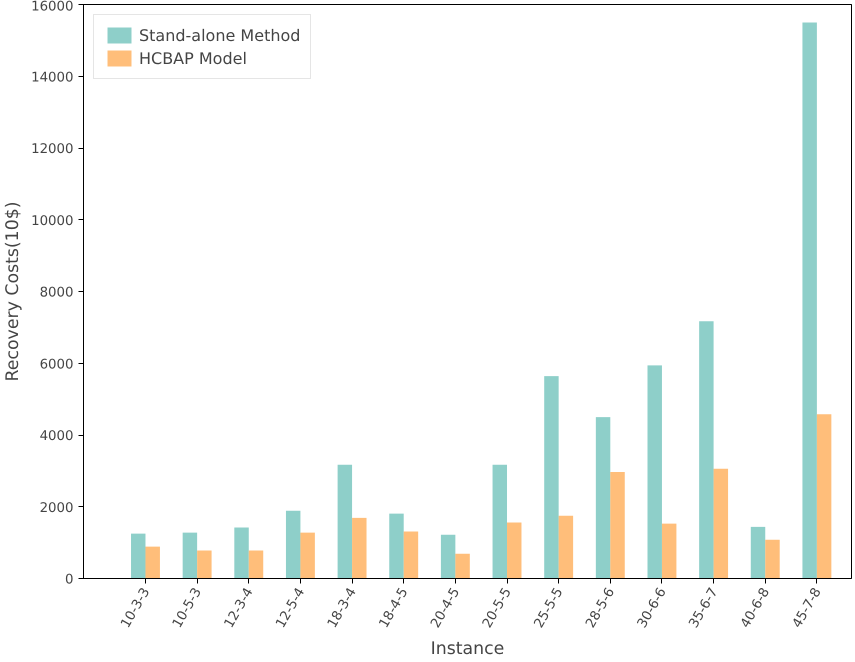 The width and height of the screenshot is (855, 662). What do you see at coordinates (57, 293) in the screenshot?
I see `y-tick-label: 8000` at bounding box center [57, 293].